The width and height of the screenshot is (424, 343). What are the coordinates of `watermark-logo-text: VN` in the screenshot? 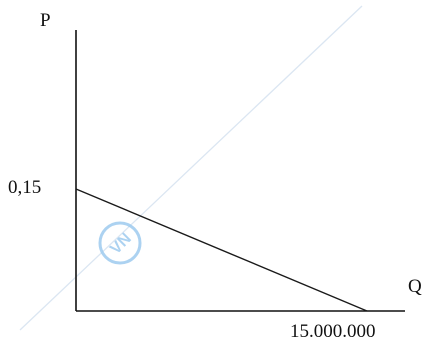 It's located at (121, 244).